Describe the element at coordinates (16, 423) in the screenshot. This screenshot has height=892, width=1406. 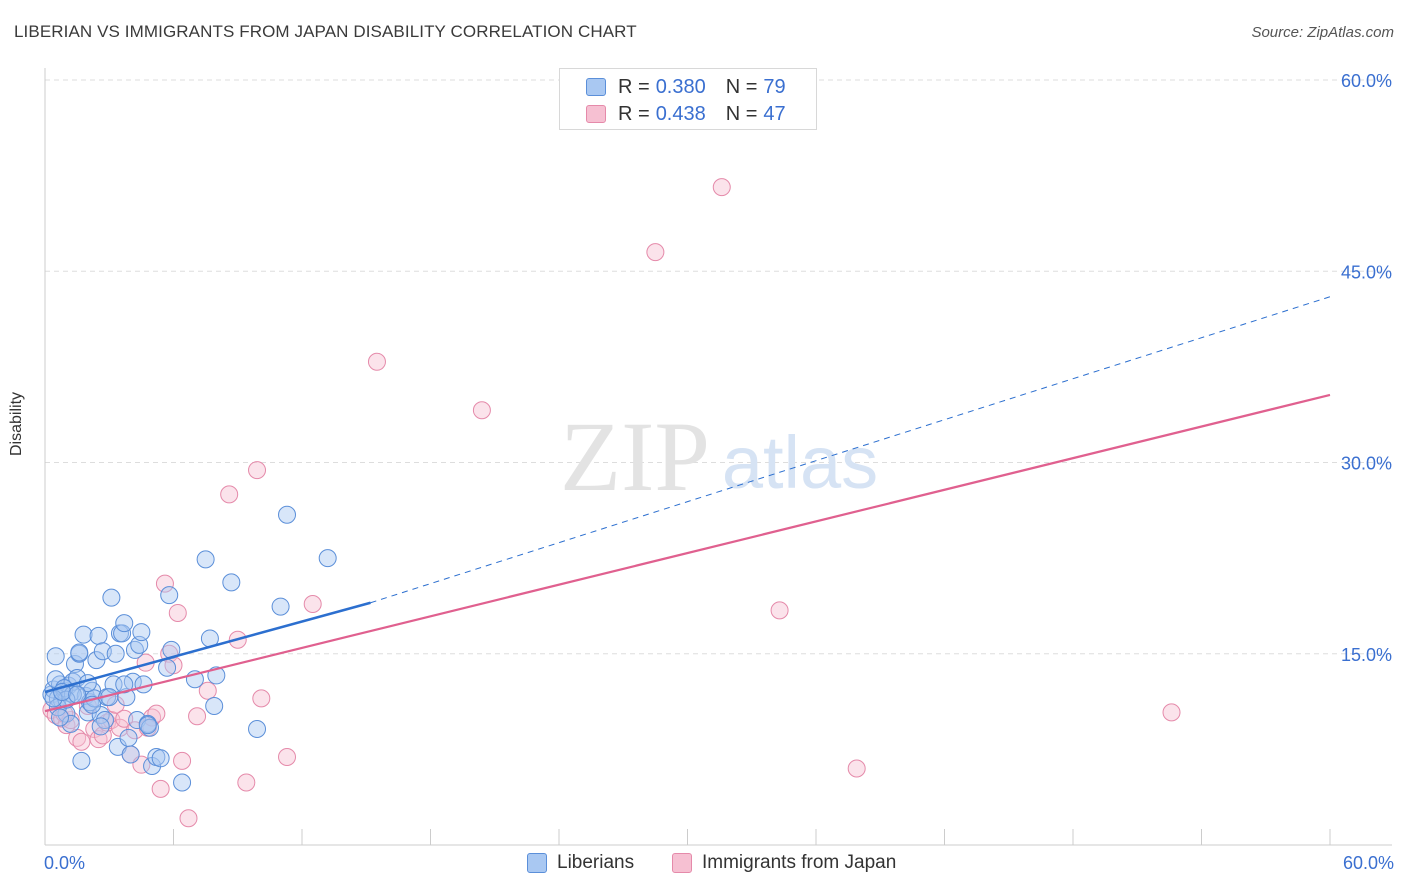
I see `y-axis-label: Disability` at that location.